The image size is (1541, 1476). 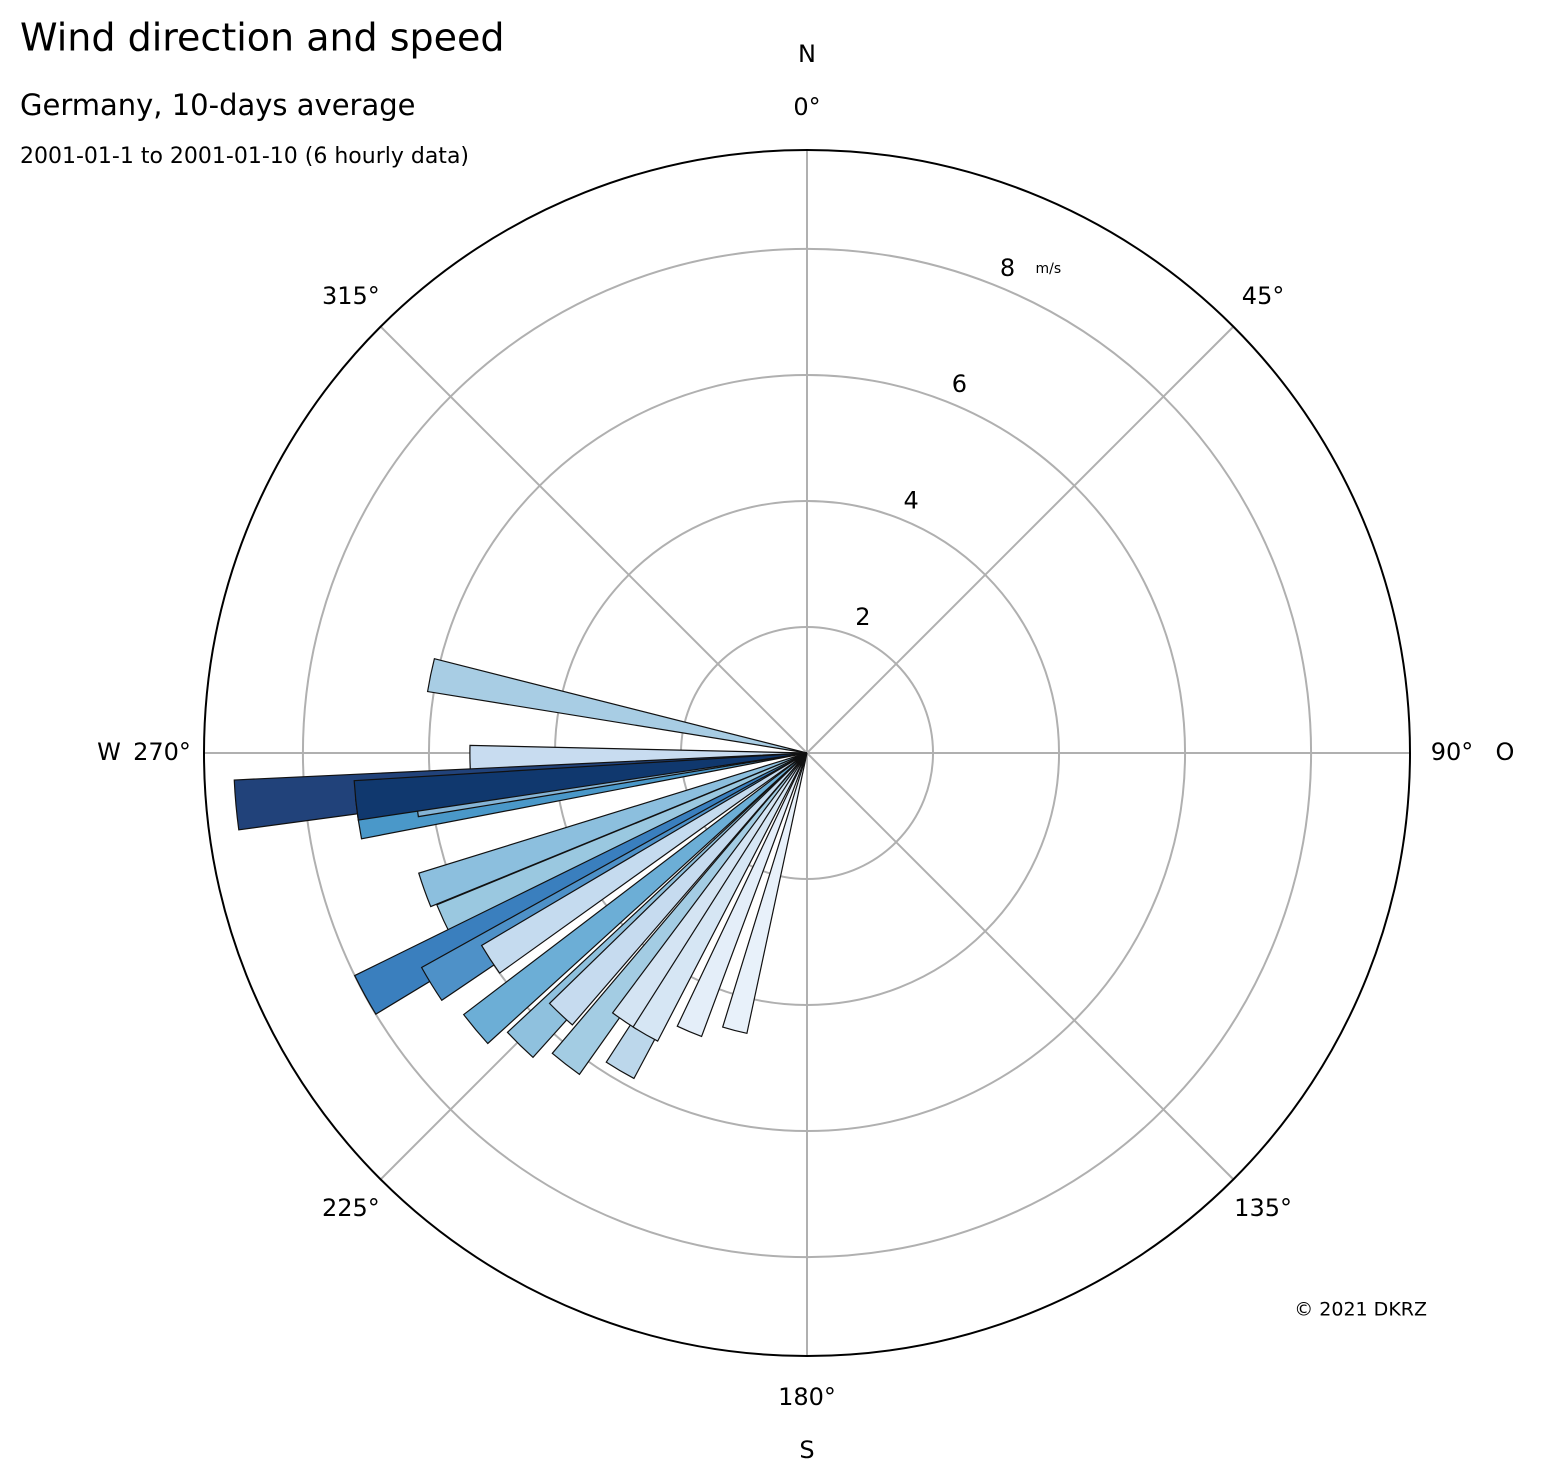 What do you see at coordinates (1505, 752) in the screenshot?
I see `compass-label: O` at bounding box center [1505, 752].